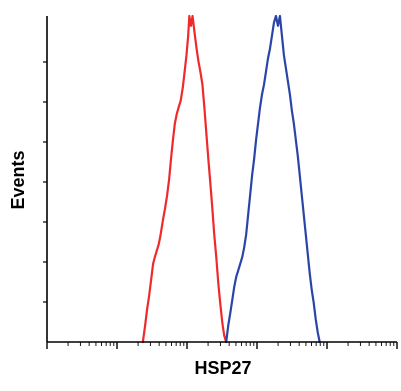 Image resolution: width=401 pixels, height=391 pixels. What do you see at coordinates (222, 368) in the screenshot?
I see `x-axis-label: HSP27` at bounding box center [222, 368].